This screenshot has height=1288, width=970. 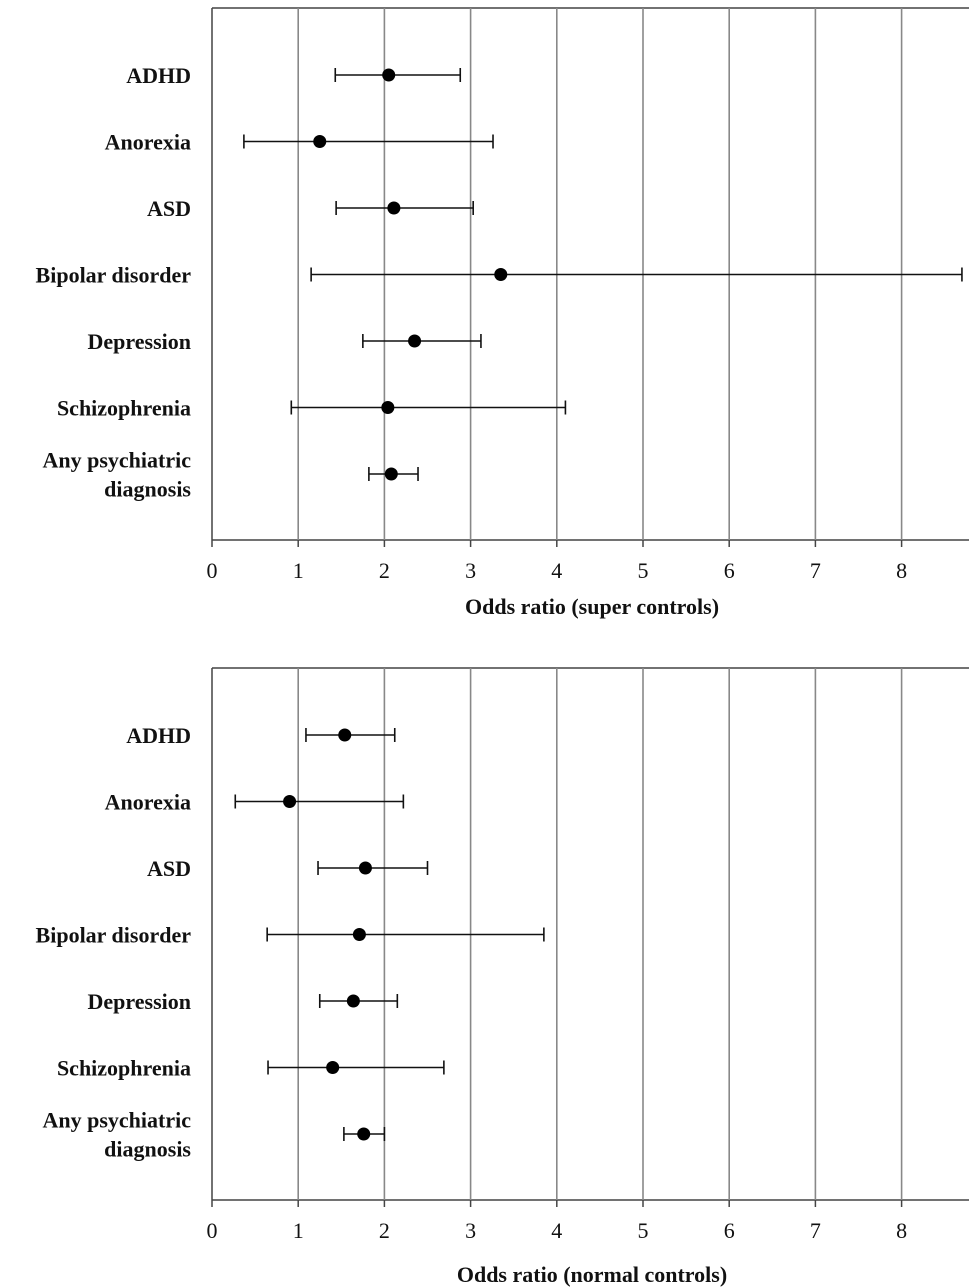 What do you see at coordinates (592, 1274) in the screenshot?
I see `x-axis-title: Odds ratio (normal controls)` at bounding box center [592, 1274].